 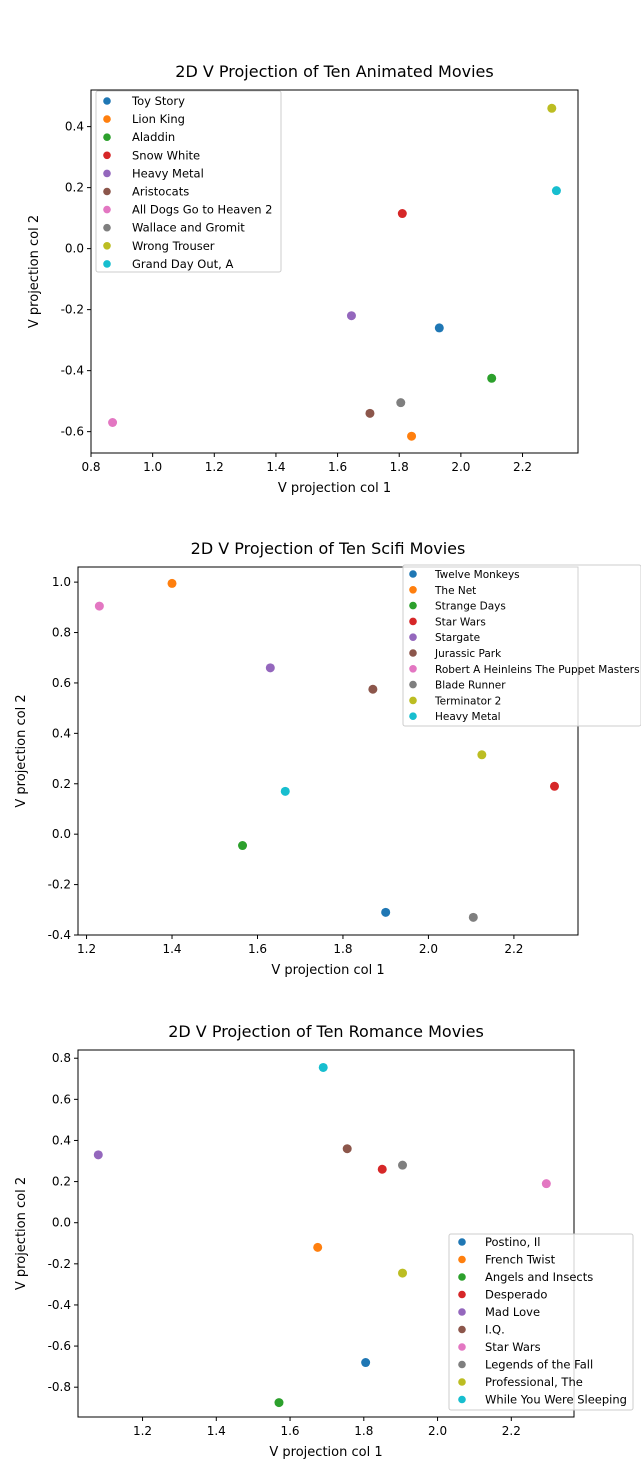 What do you see at coordinates (334, 71) in the screenshot?
I see `chart-title: 2D V Projection of Ten Animated Movies` at bounding box center [334, 71].